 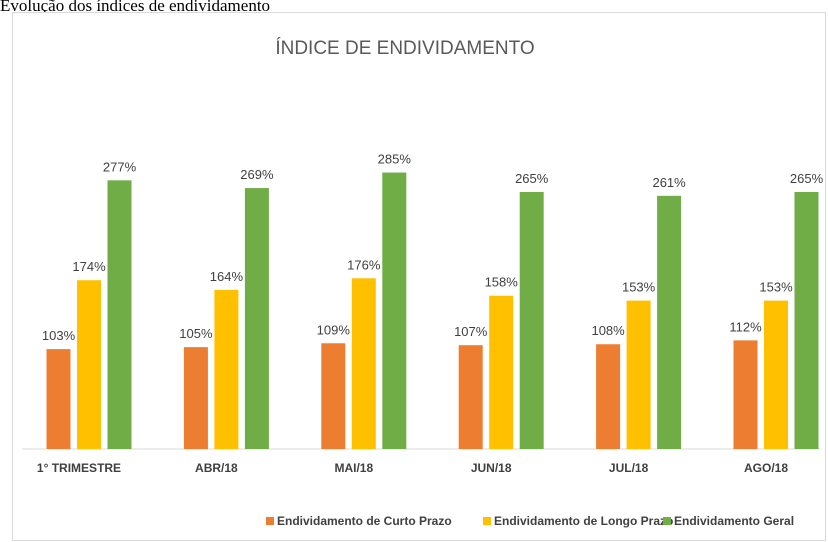 What do you see at coordinates (135, 7) in the screenshot?
I see `page-heading: Evolução dos índices de endividamento` at bounding box center [135, 7].